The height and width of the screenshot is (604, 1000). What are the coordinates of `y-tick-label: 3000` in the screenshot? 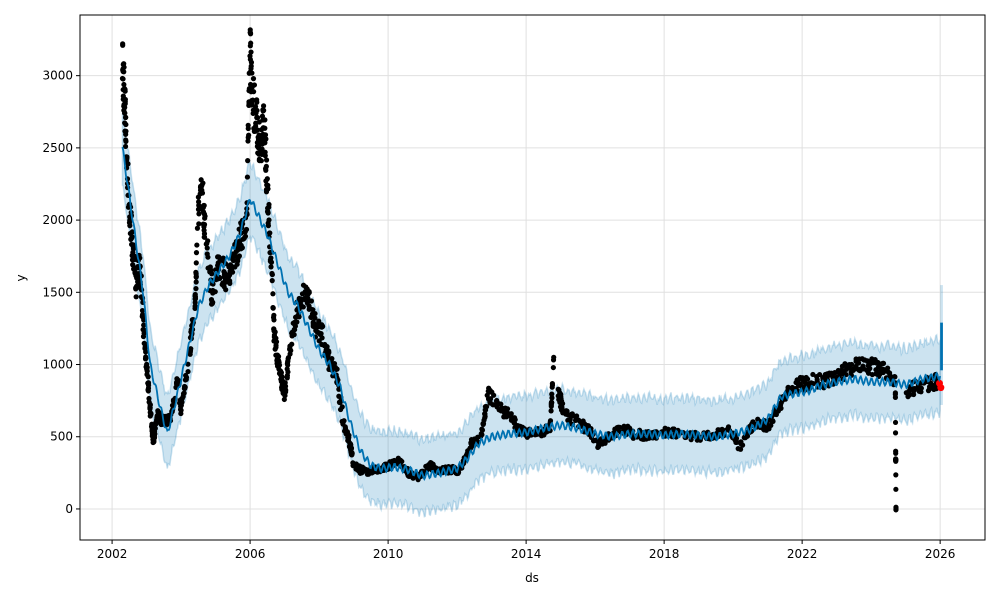 It's located at (57, 76).